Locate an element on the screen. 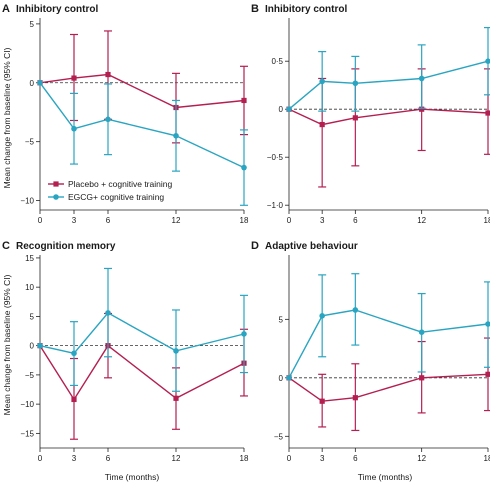 The height and width of the screenshot is (484, 490). y-tick-label: −0·5 is located at coordinates (275, 157).